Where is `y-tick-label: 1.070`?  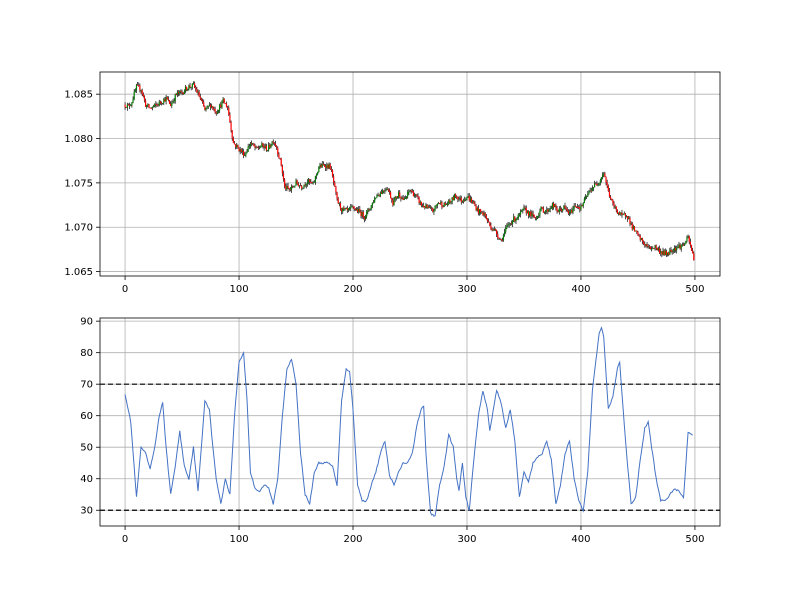
y-tick-label: 1.070 is located at coordinates (78, 228).